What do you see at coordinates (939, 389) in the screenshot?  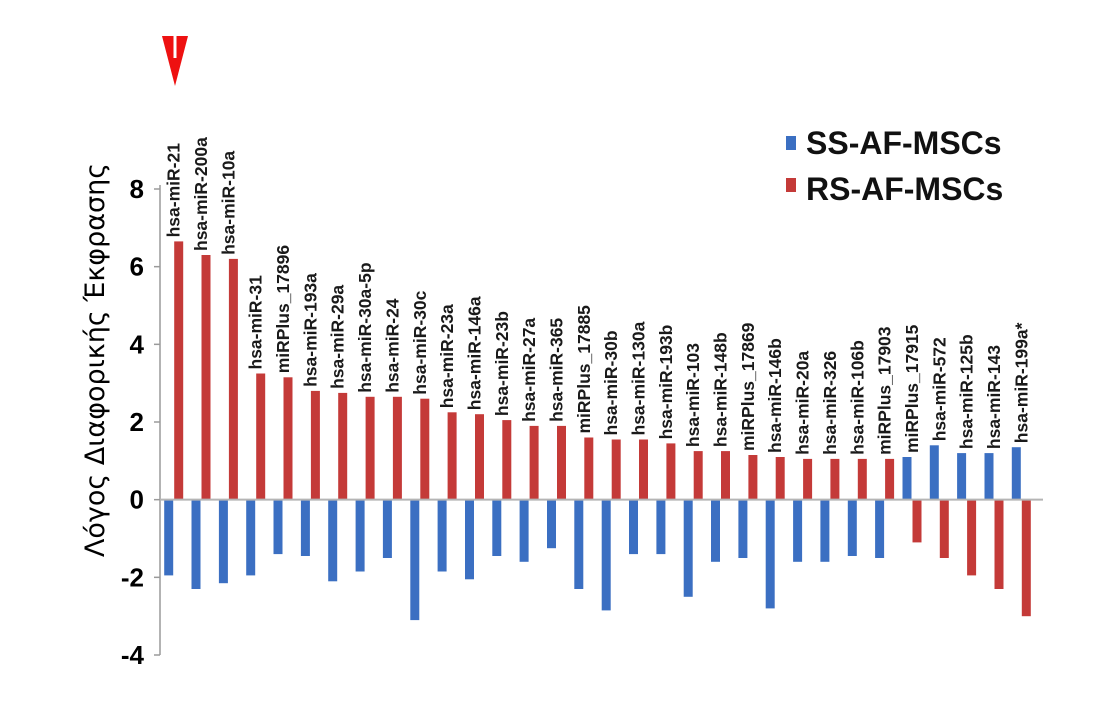 I see `category-label: hsa-miR-572` at bounding box center [939, 389].